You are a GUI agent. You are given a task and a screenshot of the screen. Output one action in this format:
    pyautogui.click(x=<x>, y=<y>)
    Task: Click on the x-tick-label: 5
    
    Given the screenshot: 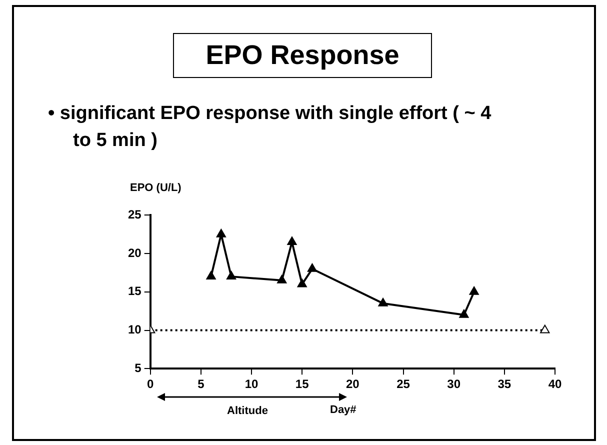 What is the action you would take?
    pyautogui.click(x=201, y=384)
    